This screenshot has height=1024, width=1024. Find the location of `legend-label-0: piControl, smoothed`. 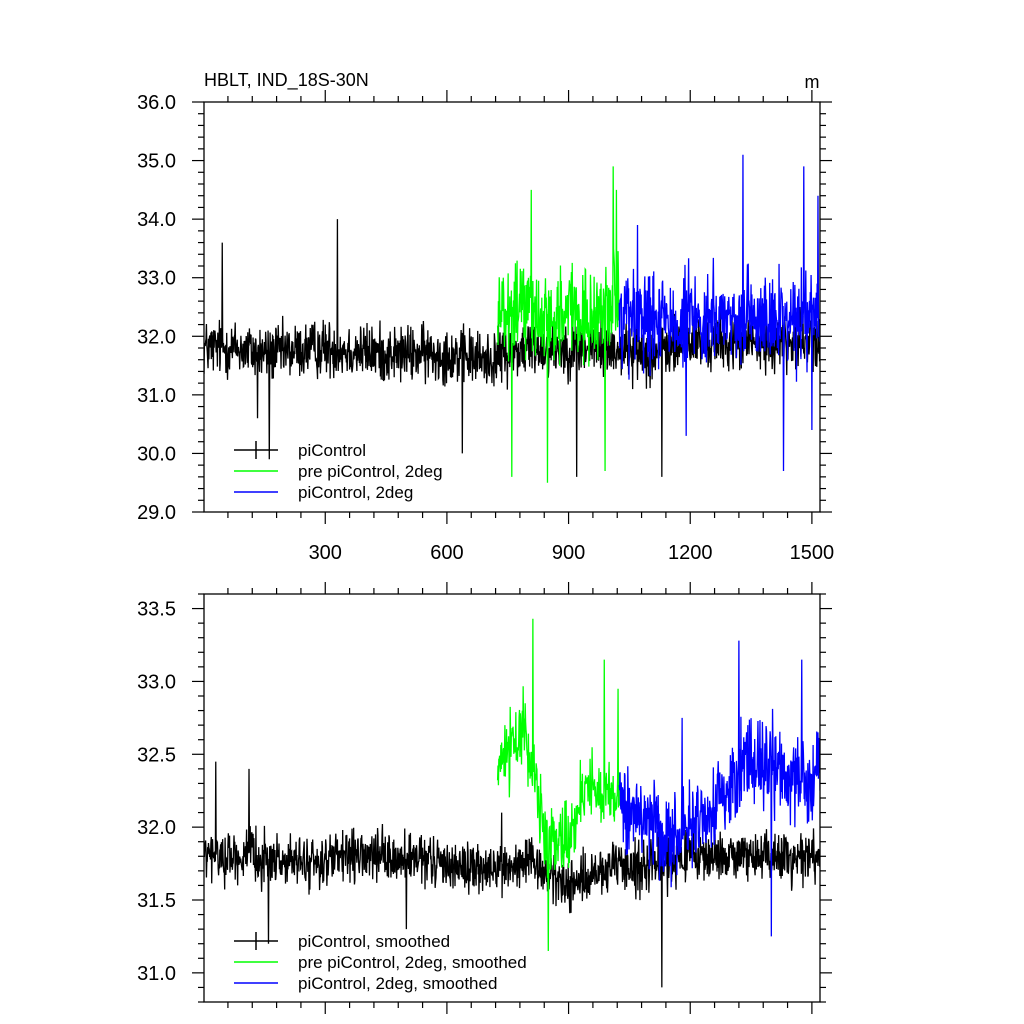

legend-label-0: piControl, smoothed is located at coordinates (374, 941).